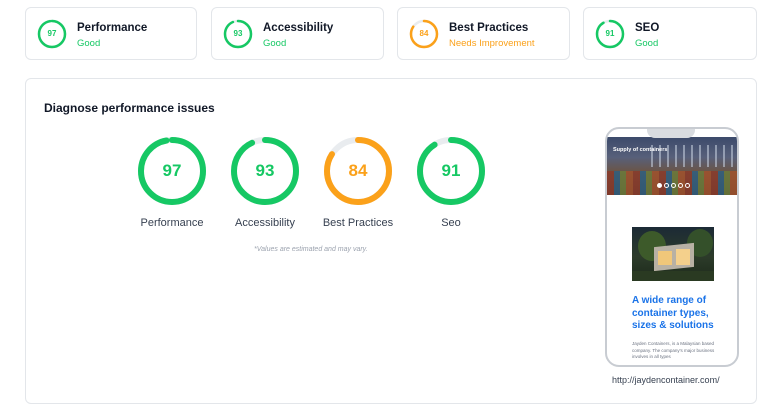 The height and width of the screenshot is (415, 783). Describe the element at coordinates (666, 380) in the screenshot. I see `preview-url: http://jaydencontainer.com/` at that location.